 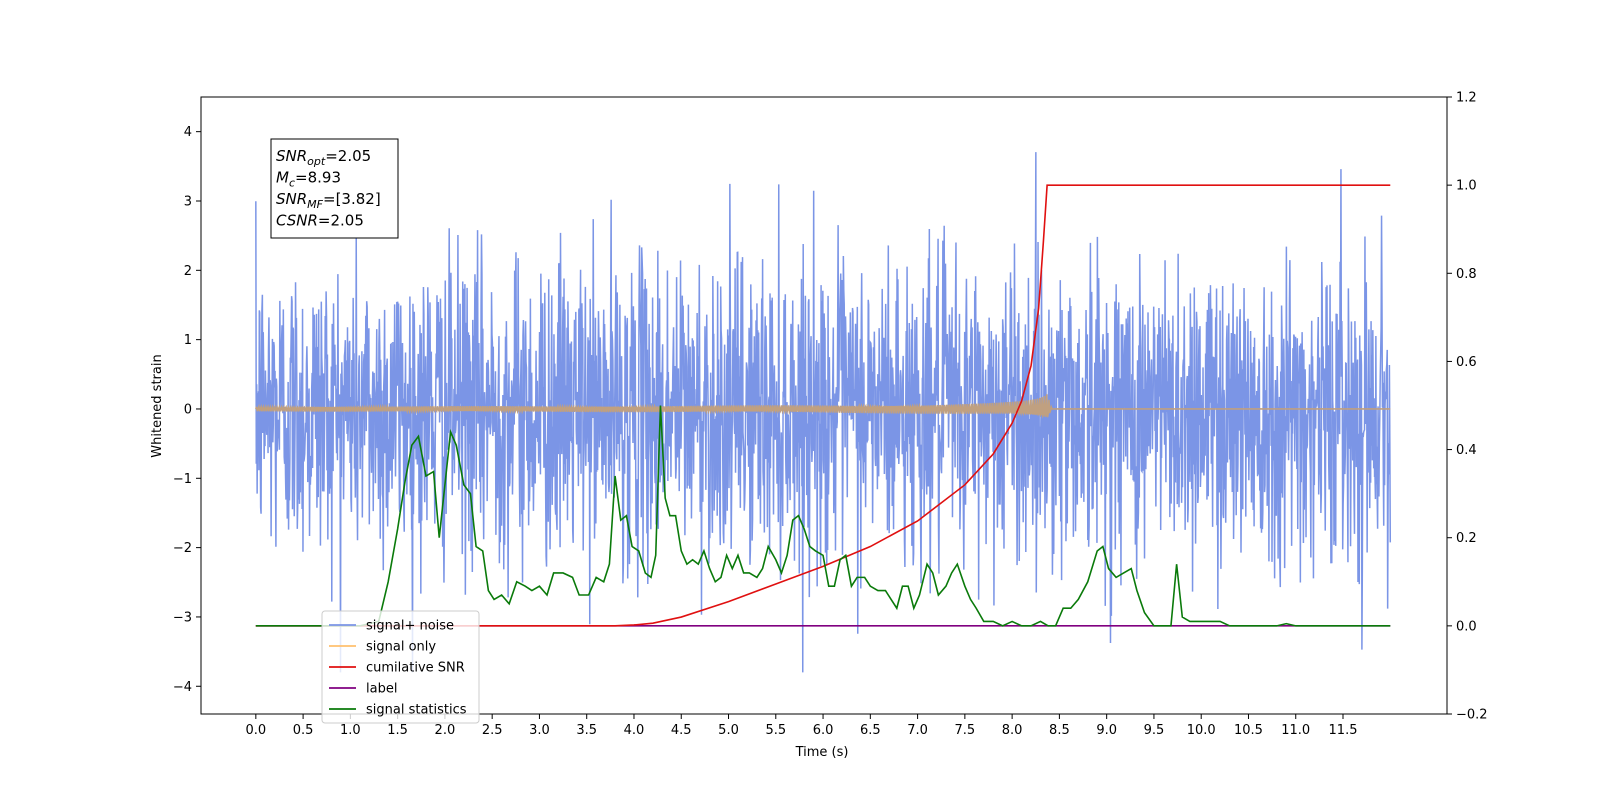 I want to click on y-tick-label: −3, so click(x=182, y=617).